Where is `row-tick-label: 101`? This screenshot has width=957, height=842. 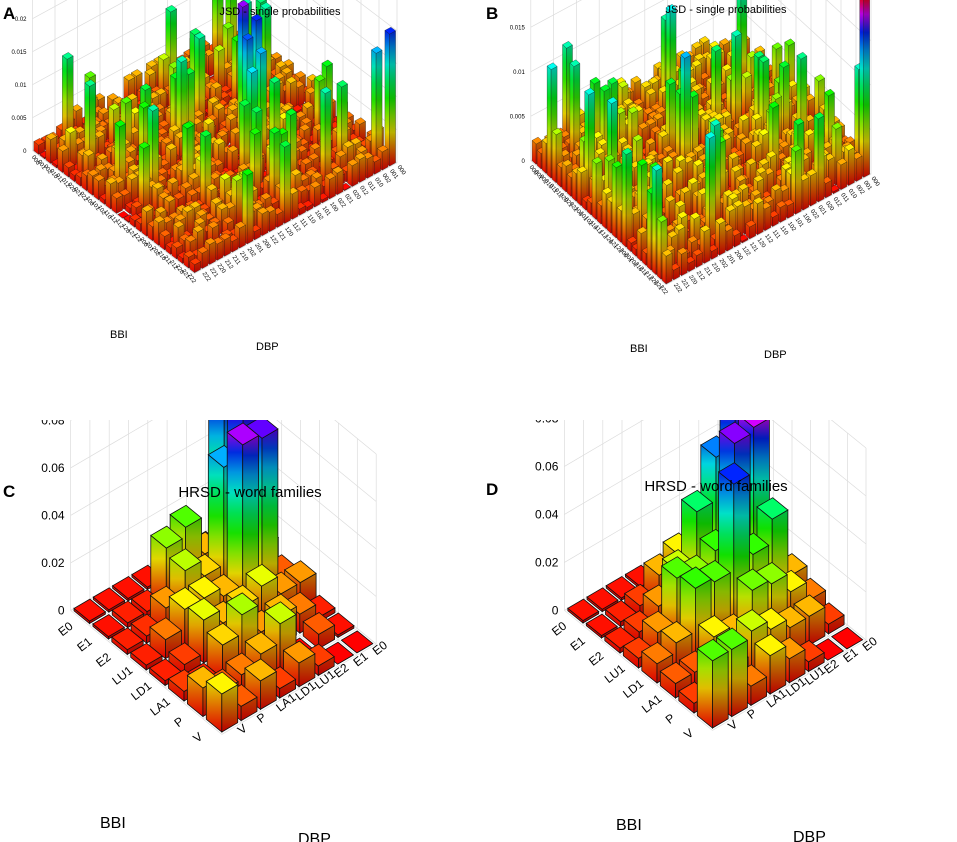 row-tick-label: 101 is located at coordinates (326, 212).